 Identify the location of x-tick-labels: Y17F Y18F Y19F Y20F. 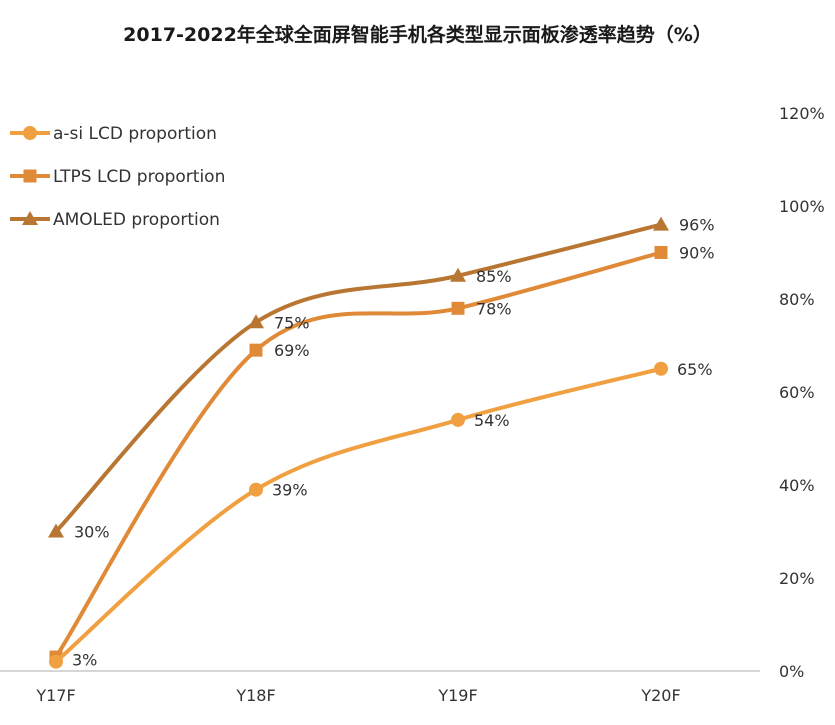
(357, 695).